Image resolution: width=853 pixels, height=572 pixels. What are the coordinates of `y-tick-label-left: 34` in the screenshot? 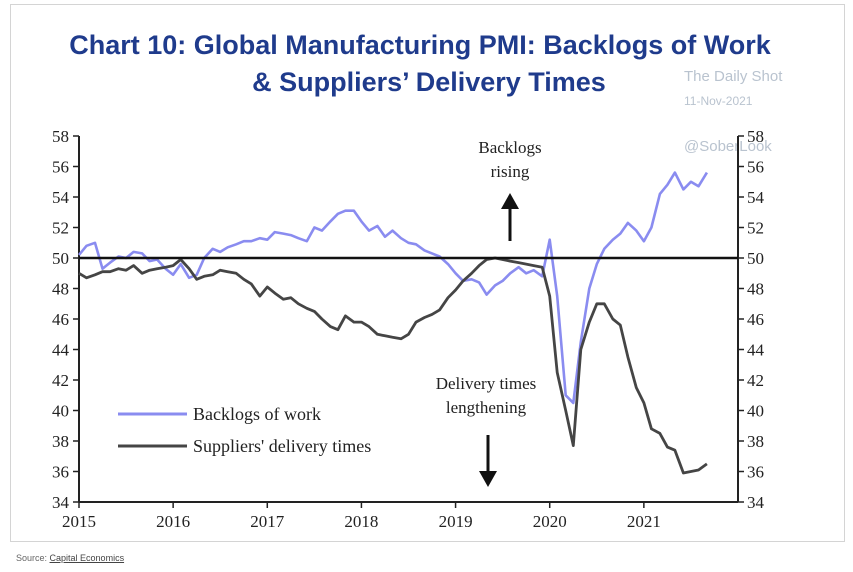 It's located at (61, 502).